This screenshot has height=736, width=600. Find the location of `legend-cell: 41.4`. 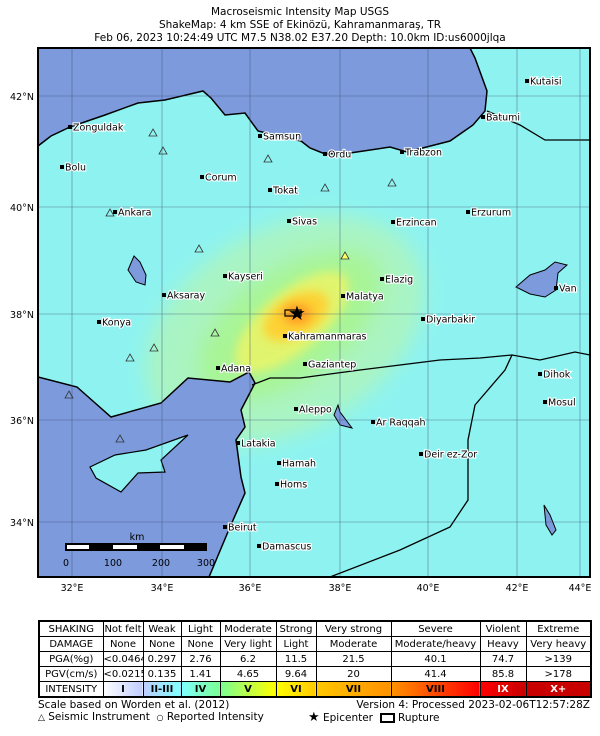

legend-cell: 41.4 is located at coordinates (435, 674).